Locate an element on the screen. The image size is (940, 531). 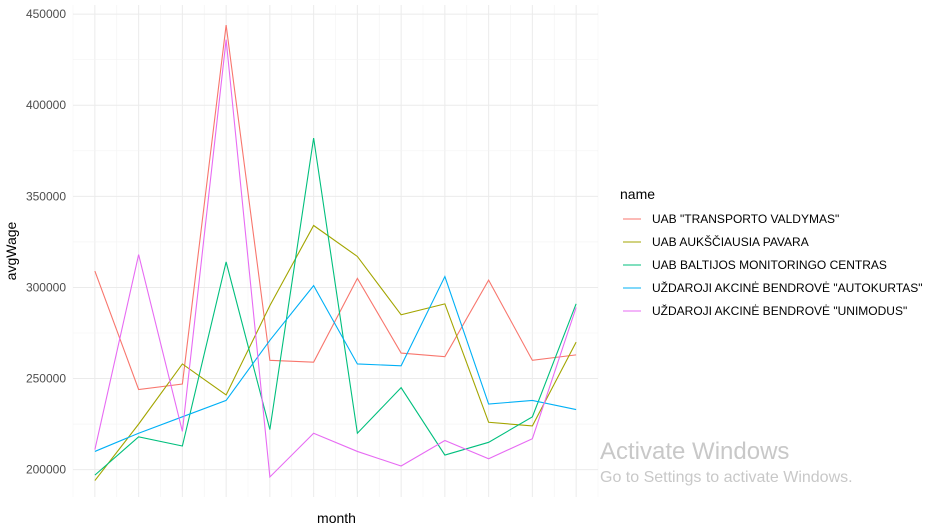
y-axis-ticks: 200000 250000 300000 350000 400000 450000 is located at coordinates (46, 242).